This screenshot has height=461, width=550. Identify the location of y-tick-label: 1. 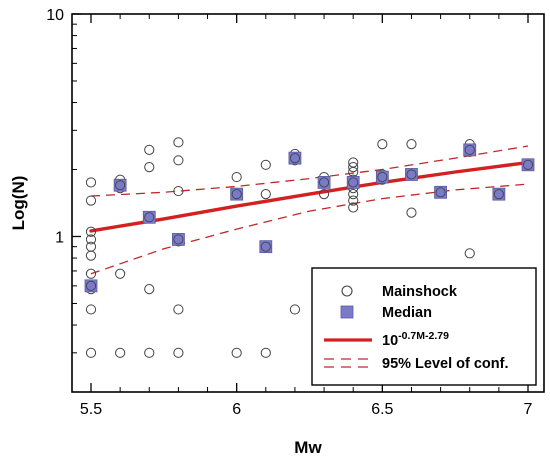
(59, 237).